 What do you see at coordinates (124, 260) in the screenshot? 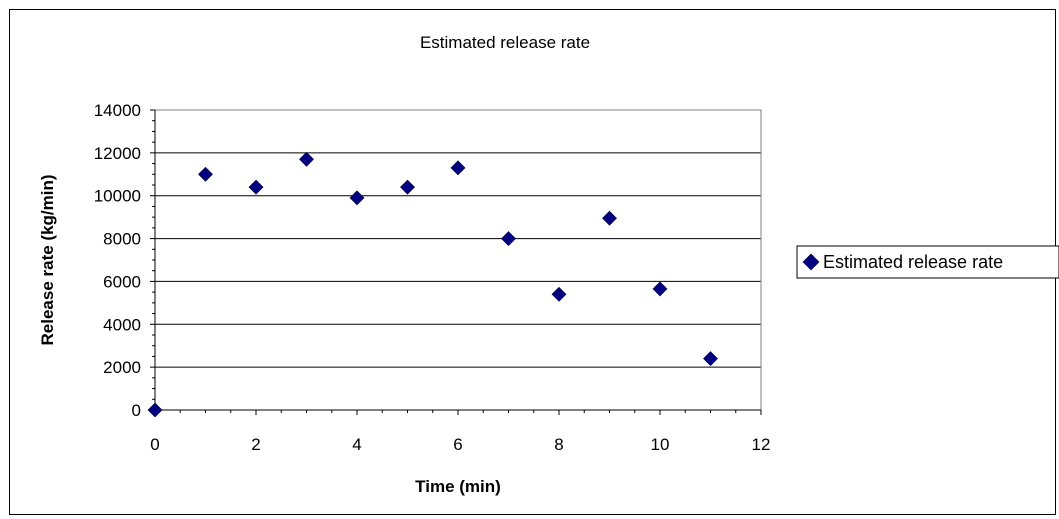
I see `y-axis-ticks: 0 2000 4000 6000 8000 10000 12000 14000` at bounding box center [124, 260].